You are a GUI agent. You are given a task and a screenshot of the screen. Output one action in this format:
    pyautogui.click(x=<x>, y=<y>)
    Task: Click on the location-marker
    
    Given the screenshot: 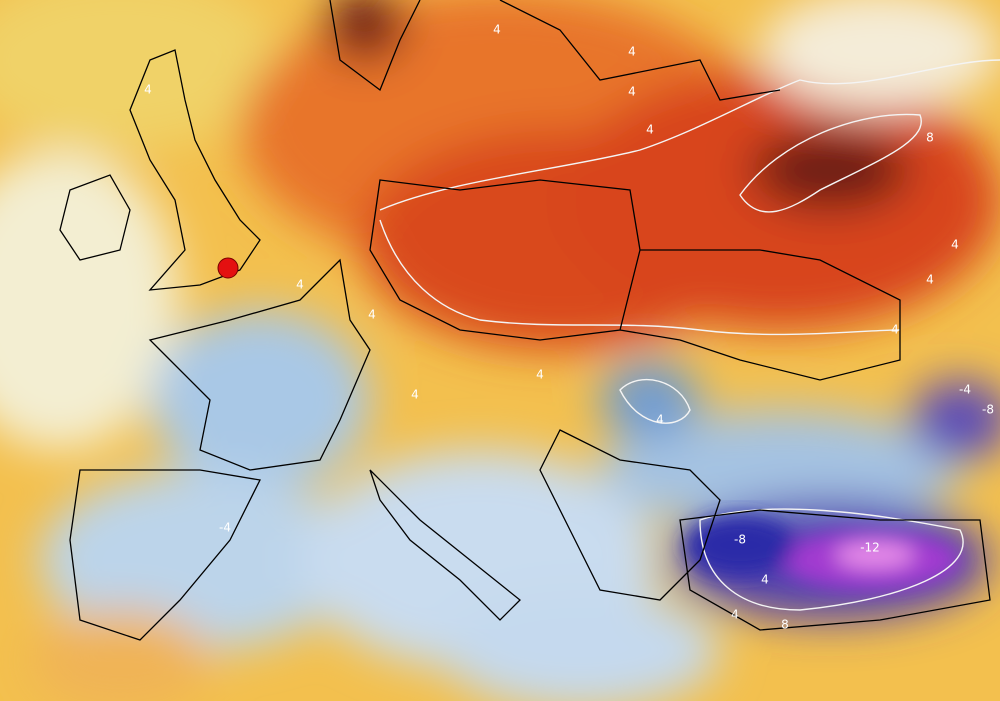 What is the action you would take?
    pyautogui.click(x=228, y=268)
    